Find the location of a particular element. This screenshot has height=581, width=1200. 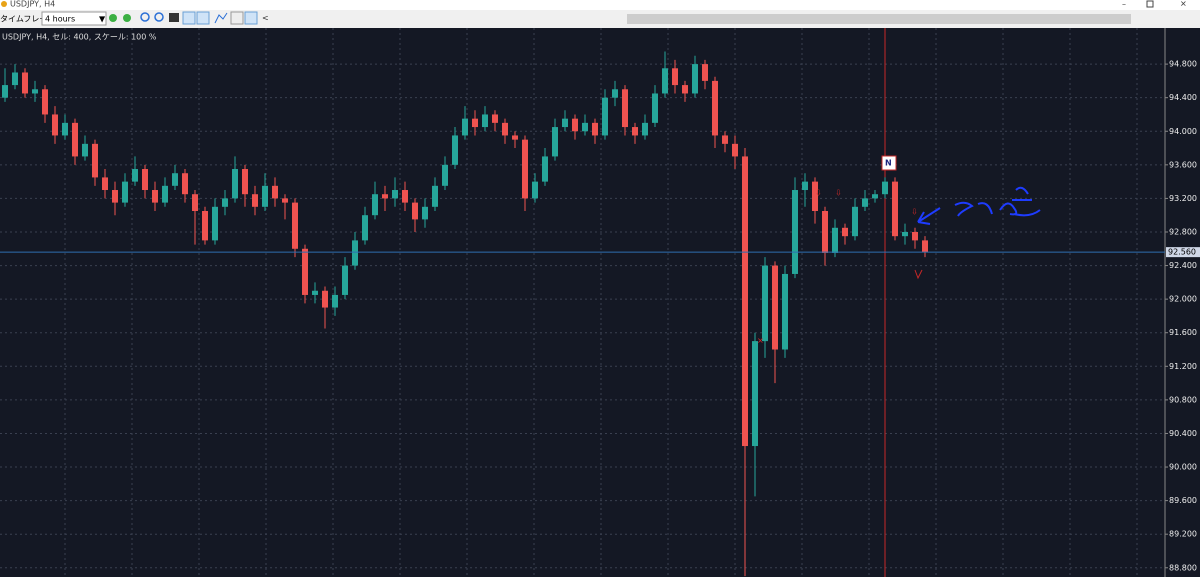

y-tick-label: 90.000 is located at coordinates (1183, 467).